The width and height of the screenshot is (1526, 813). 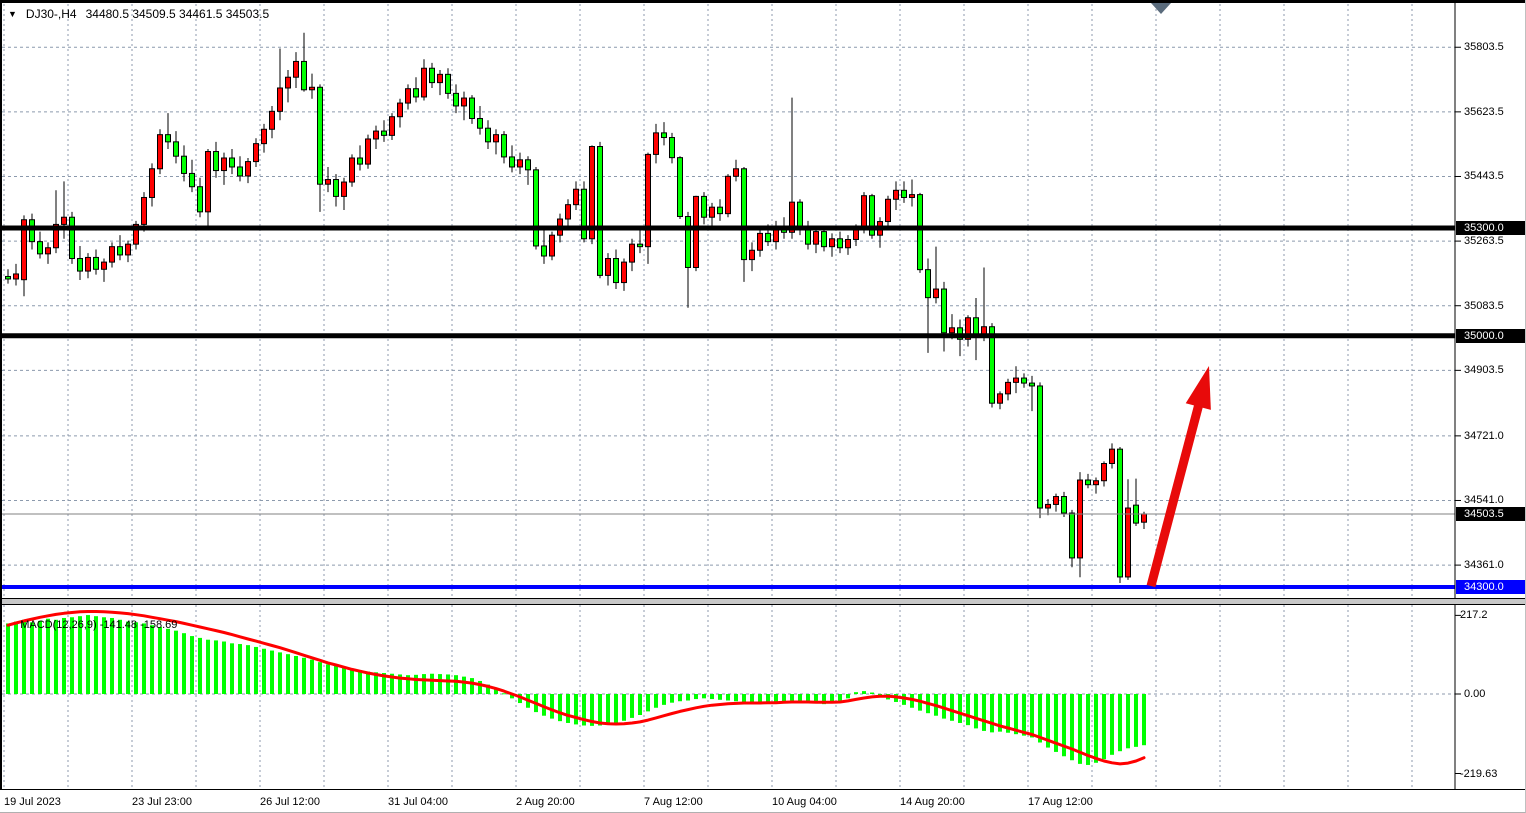 What do you see at coordinates (1484, 305) in the screenshot?
I see `price-tick-label: 35083.5` at bounding box center [1484, 305].